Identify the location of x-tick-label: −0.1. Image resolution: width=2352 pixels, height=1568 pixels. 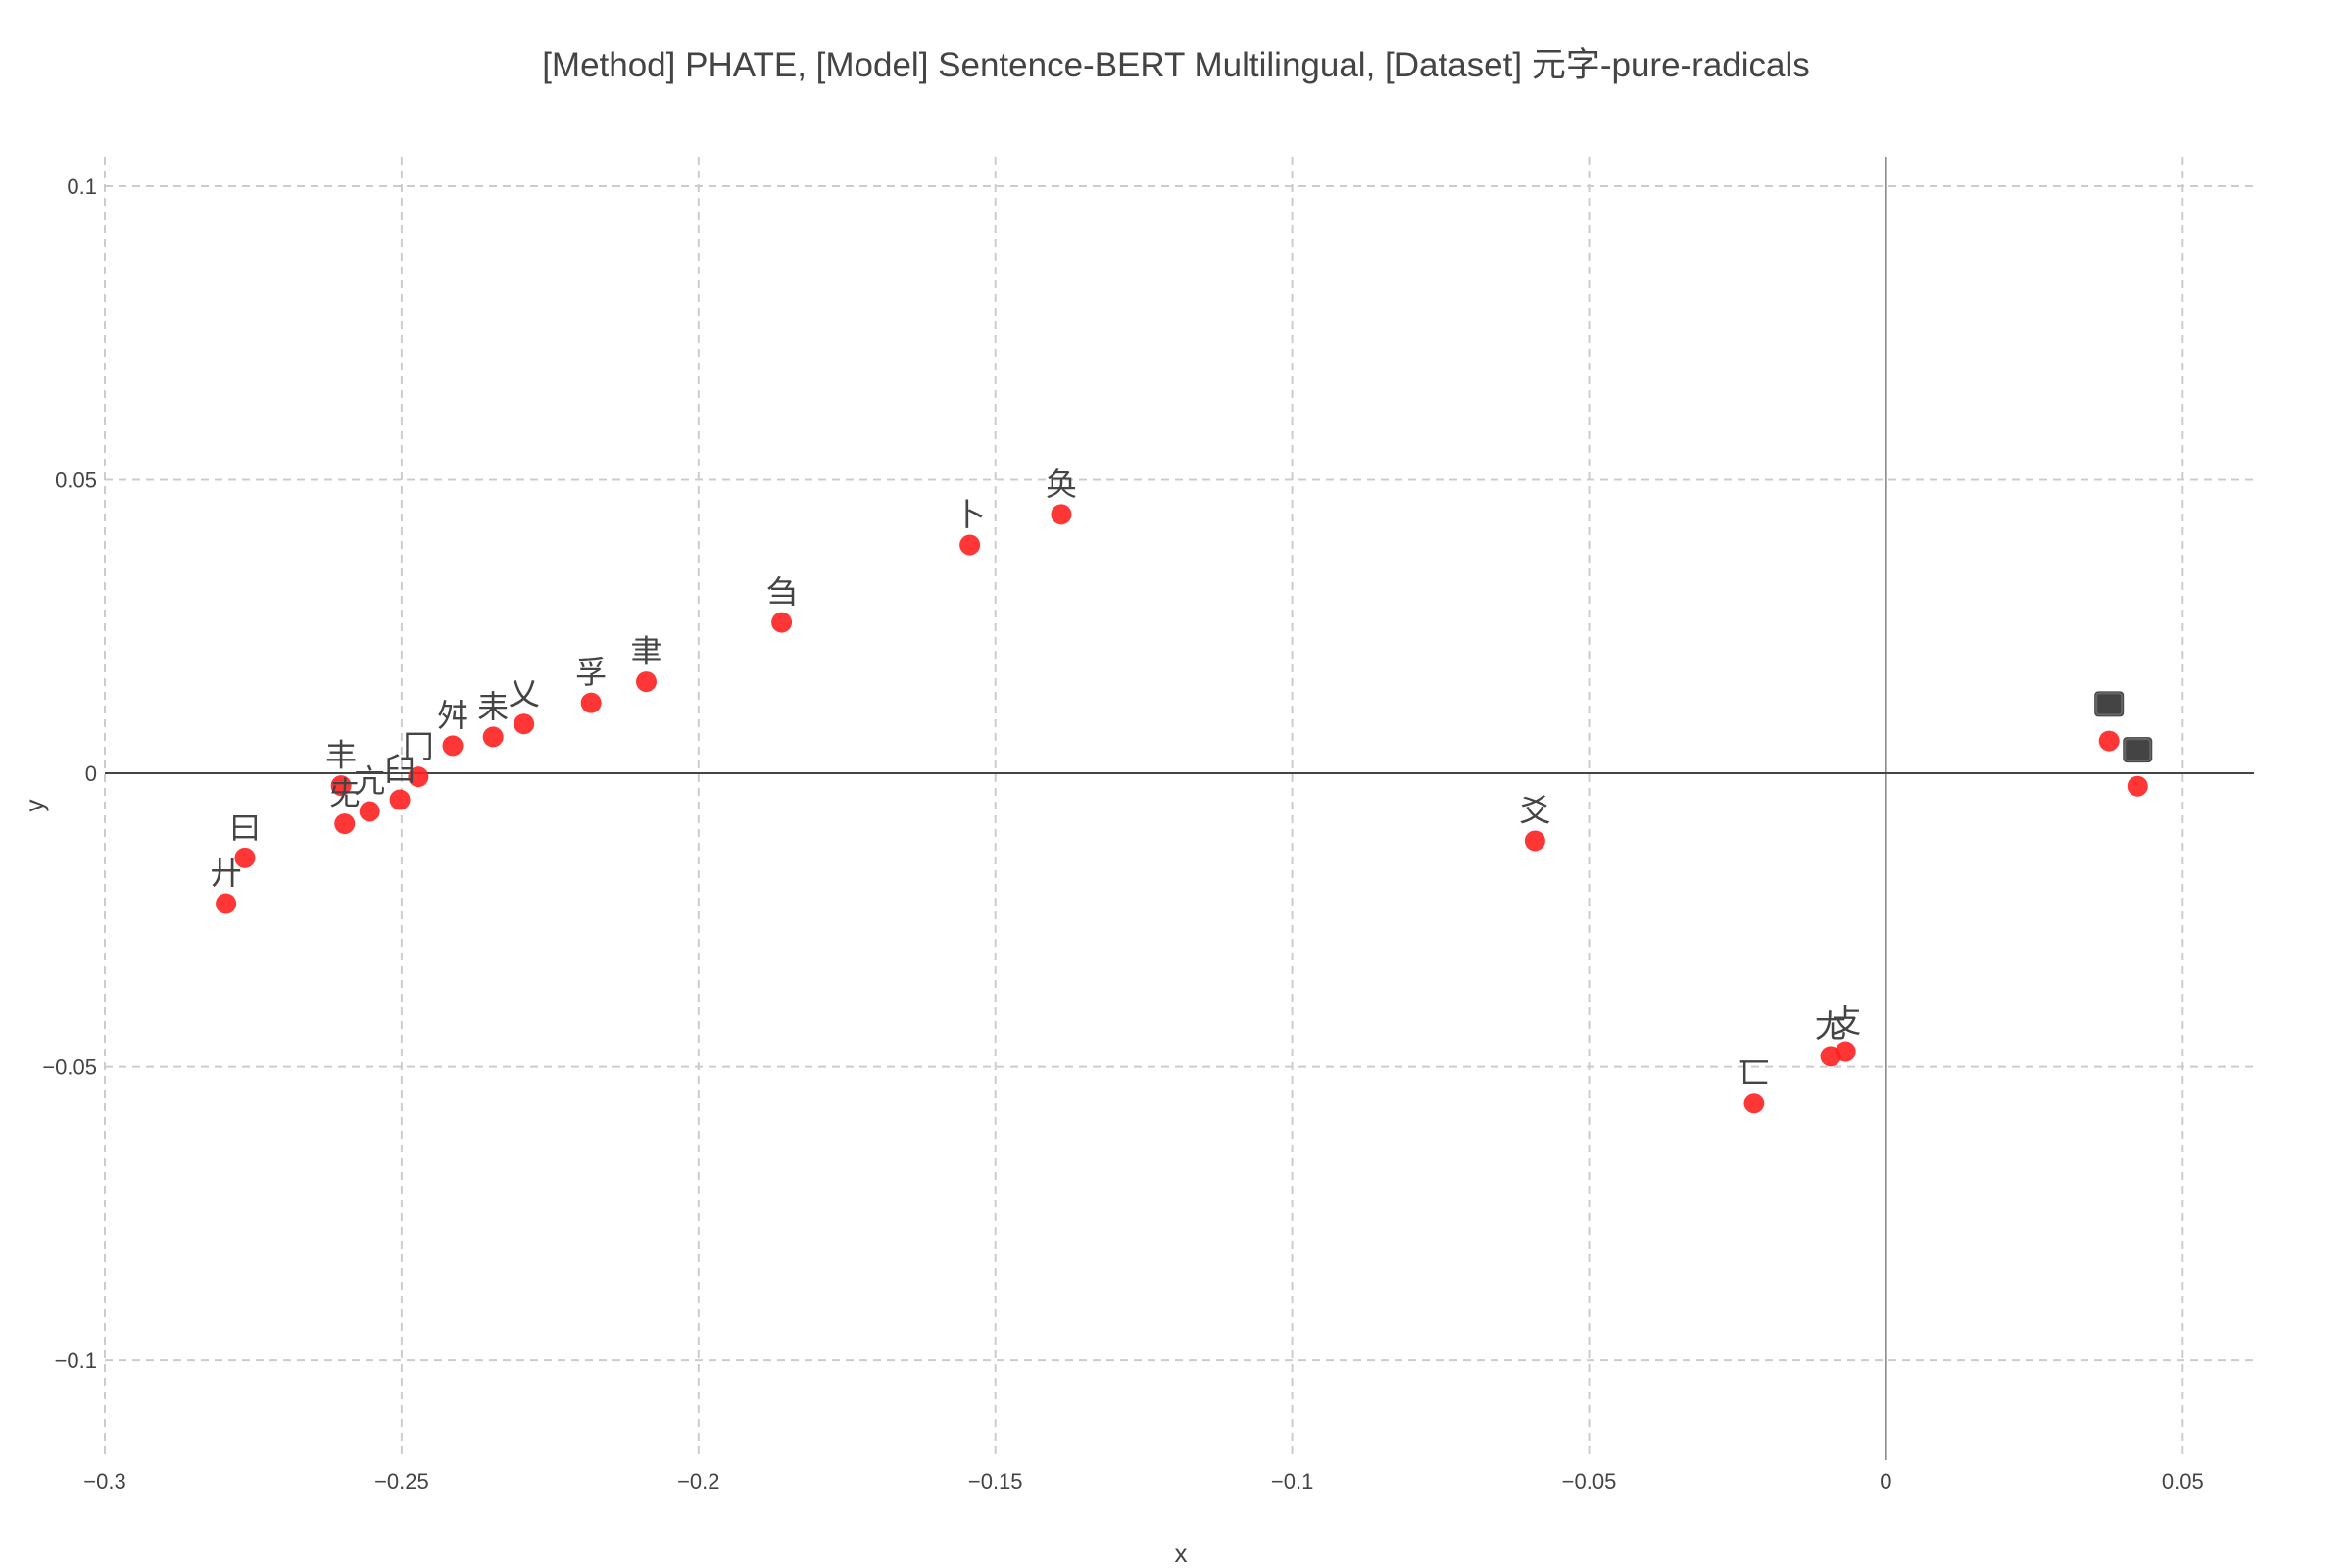
(1292, 1481).